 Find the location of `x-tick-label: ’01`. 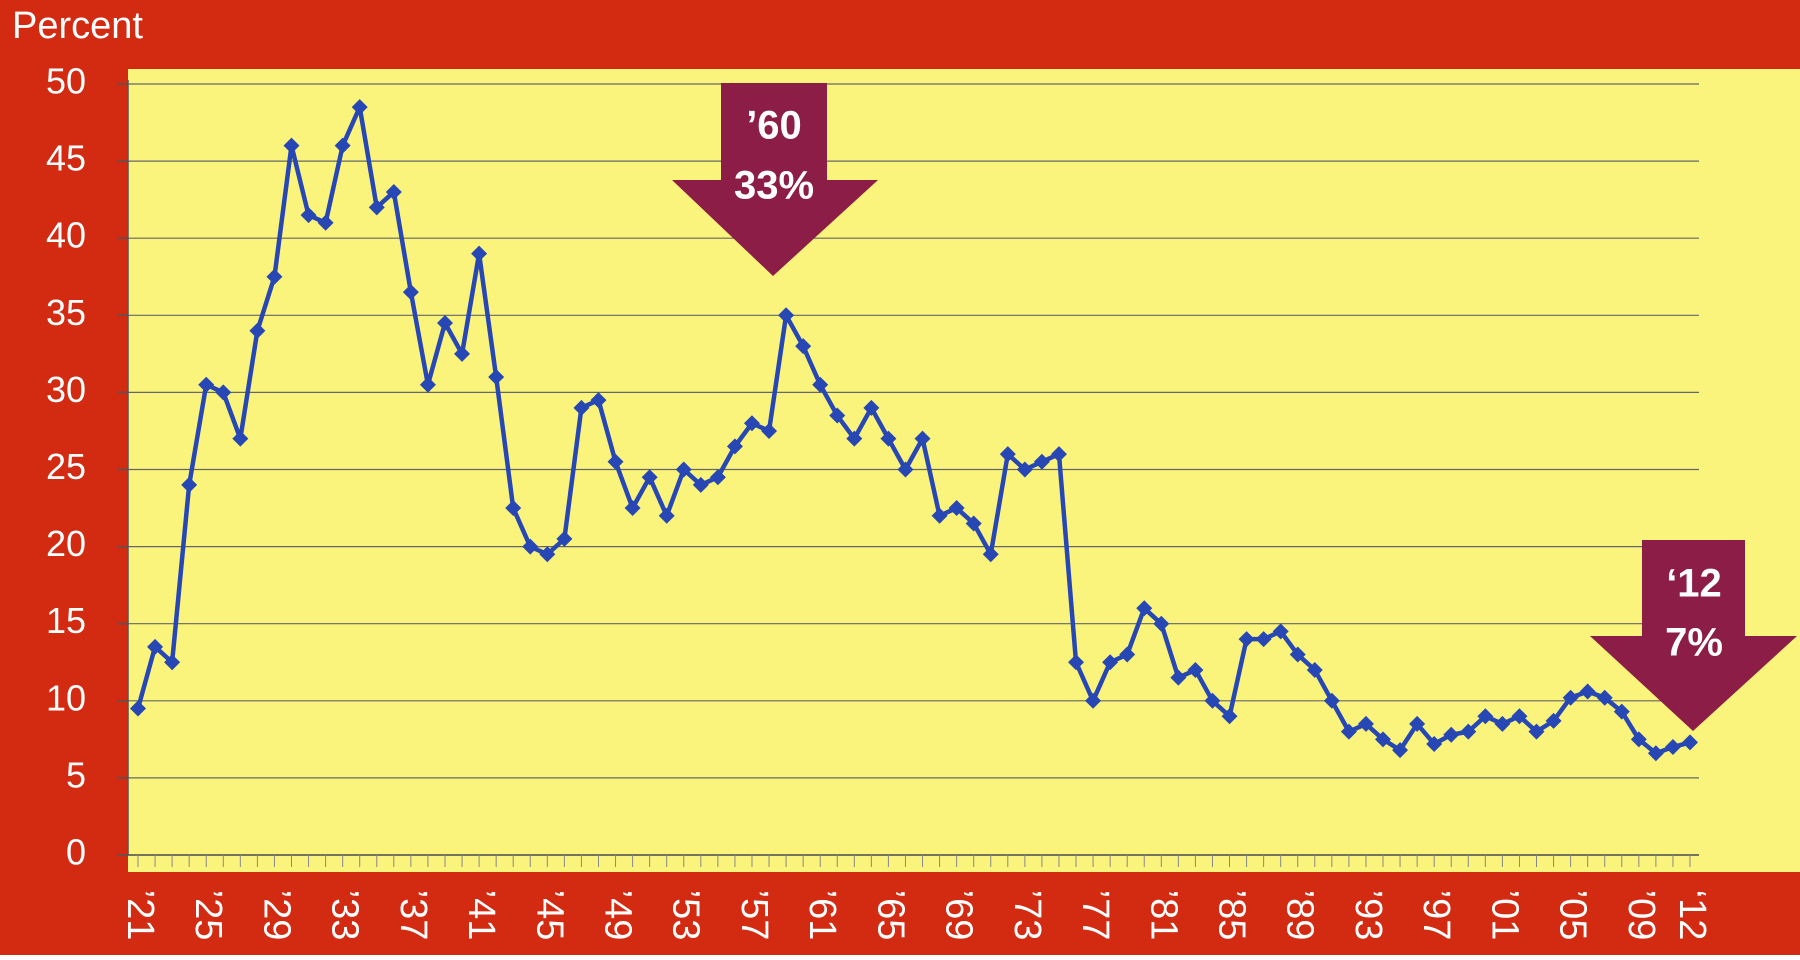

x-tick-label: ’01 is located at coordinates (1504, 915).